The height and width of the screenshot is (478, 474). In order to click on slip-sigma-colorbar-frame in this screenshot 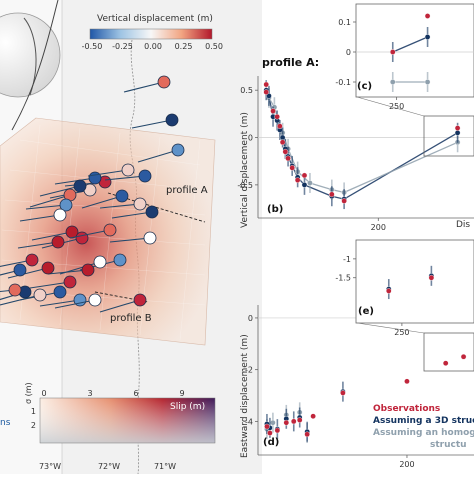, I will do `click(127, 420)`.